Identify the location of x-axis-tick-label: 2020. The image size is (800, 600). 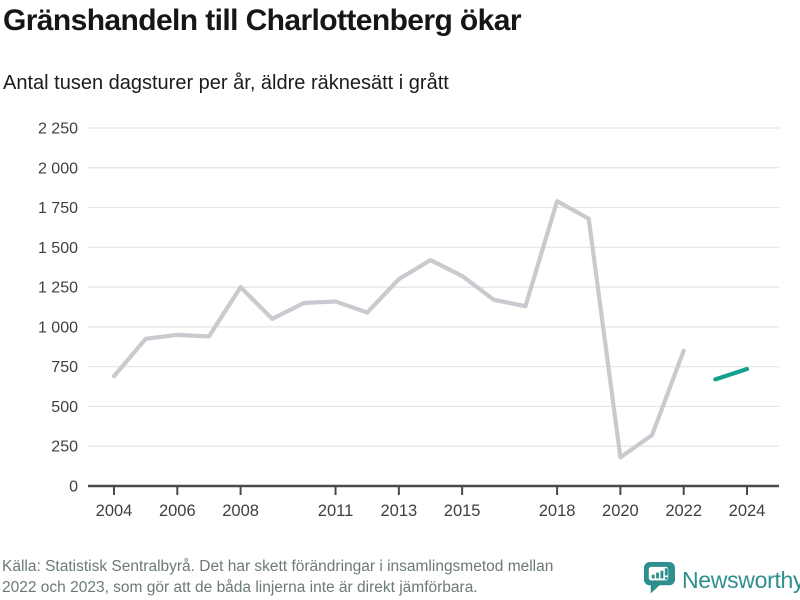
(620, 511).